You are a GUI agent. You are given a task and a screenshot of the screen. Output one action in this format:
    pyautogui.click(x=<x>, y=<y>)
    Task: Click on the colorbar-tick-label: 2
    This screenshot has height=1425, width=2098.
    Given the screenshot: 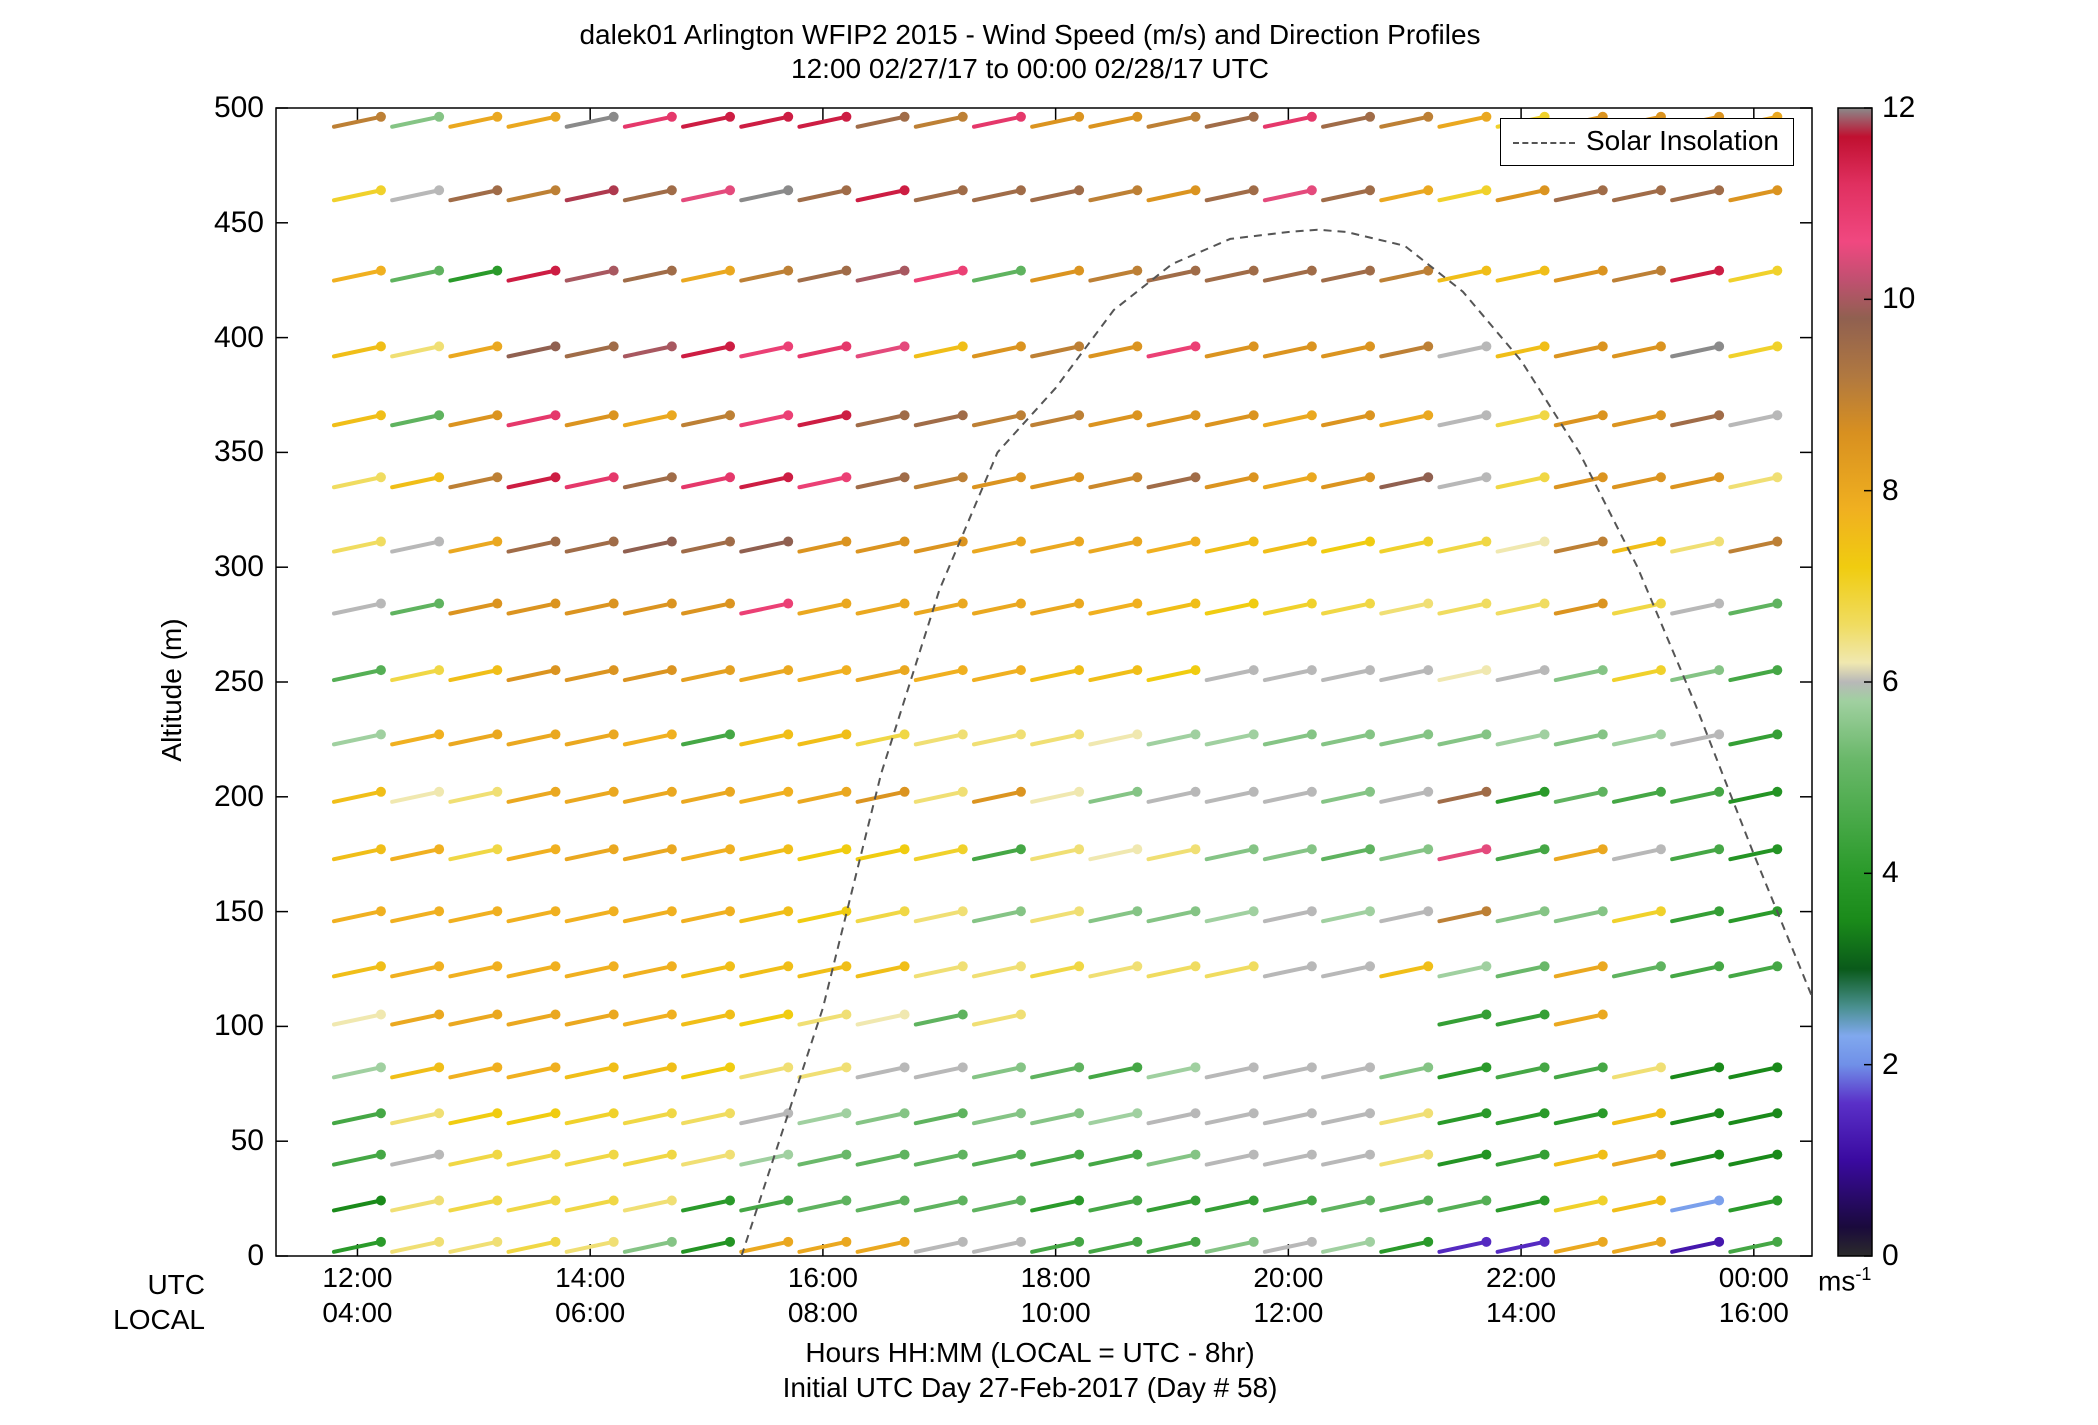 What is the action you would take?
    pyautogui.click(x=1890, y=1064)
    